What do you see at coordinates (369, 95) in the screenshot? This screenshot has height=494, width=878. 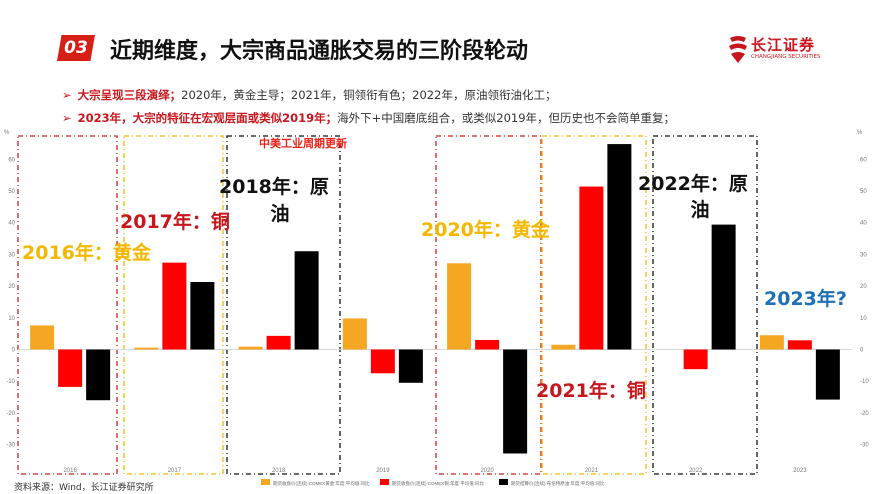 I see `bullet-1-text: 2020年，黄金主导；2021年，铜领衔有色；2022年，原油领衔油化工；` at bounding box center [369, 95].